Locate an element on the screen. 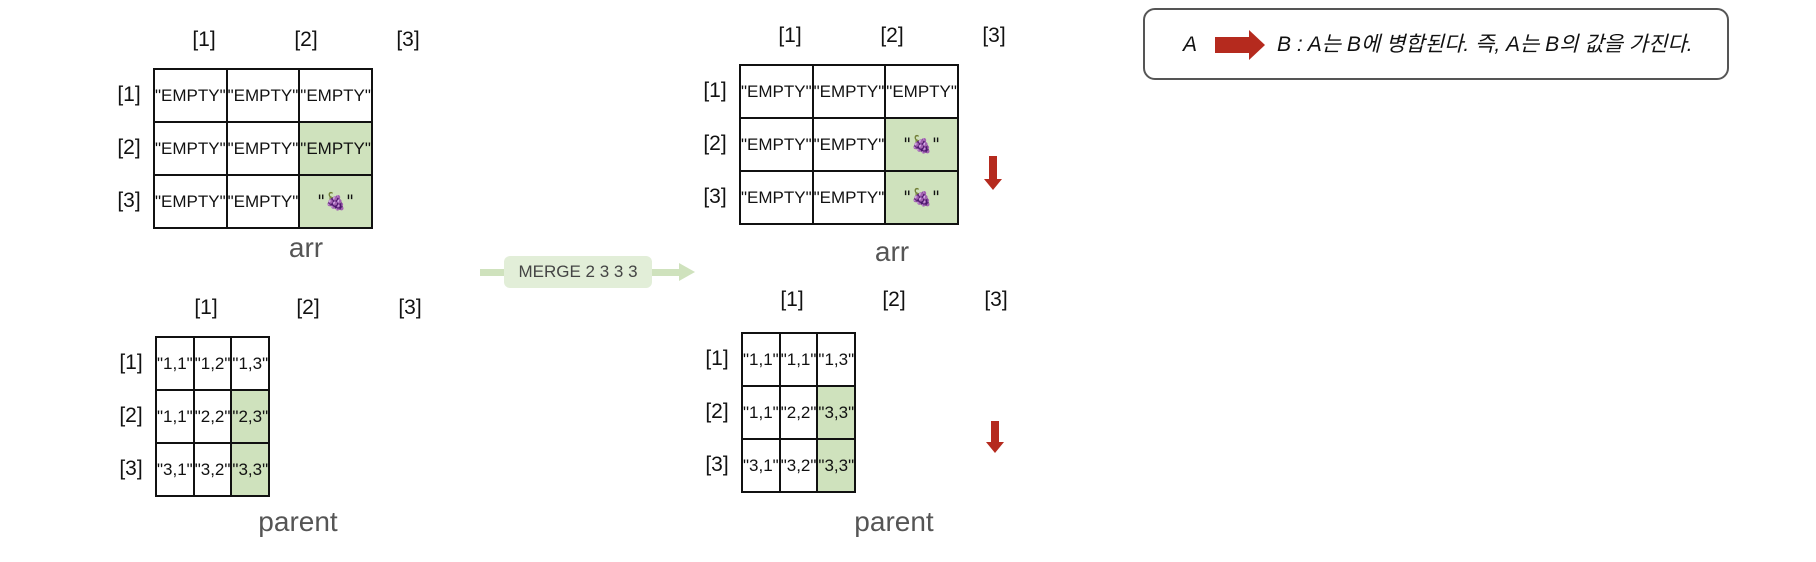 Image resolution: width=1816 pixels, height=562 pixels. legend-source-label: A is located at coordinates (1190, 44).